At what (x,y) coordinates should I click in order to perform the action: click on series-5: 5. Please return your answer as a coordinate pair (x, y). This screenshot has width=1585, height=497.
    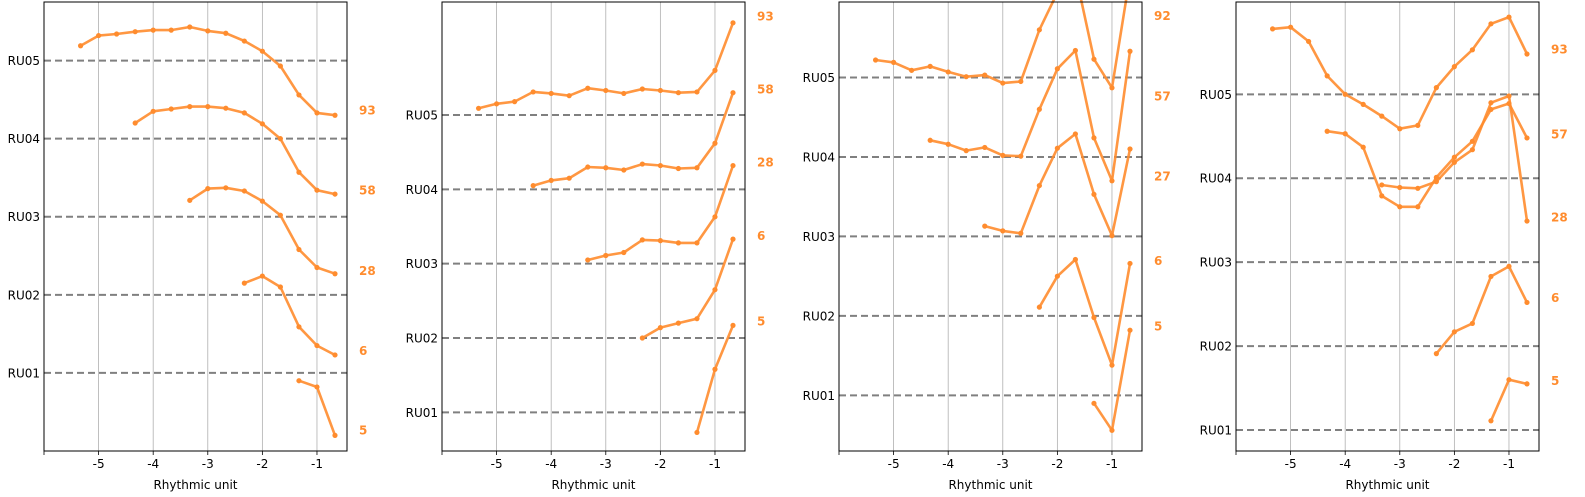
    Looking at the image, I should click on (729, 375).